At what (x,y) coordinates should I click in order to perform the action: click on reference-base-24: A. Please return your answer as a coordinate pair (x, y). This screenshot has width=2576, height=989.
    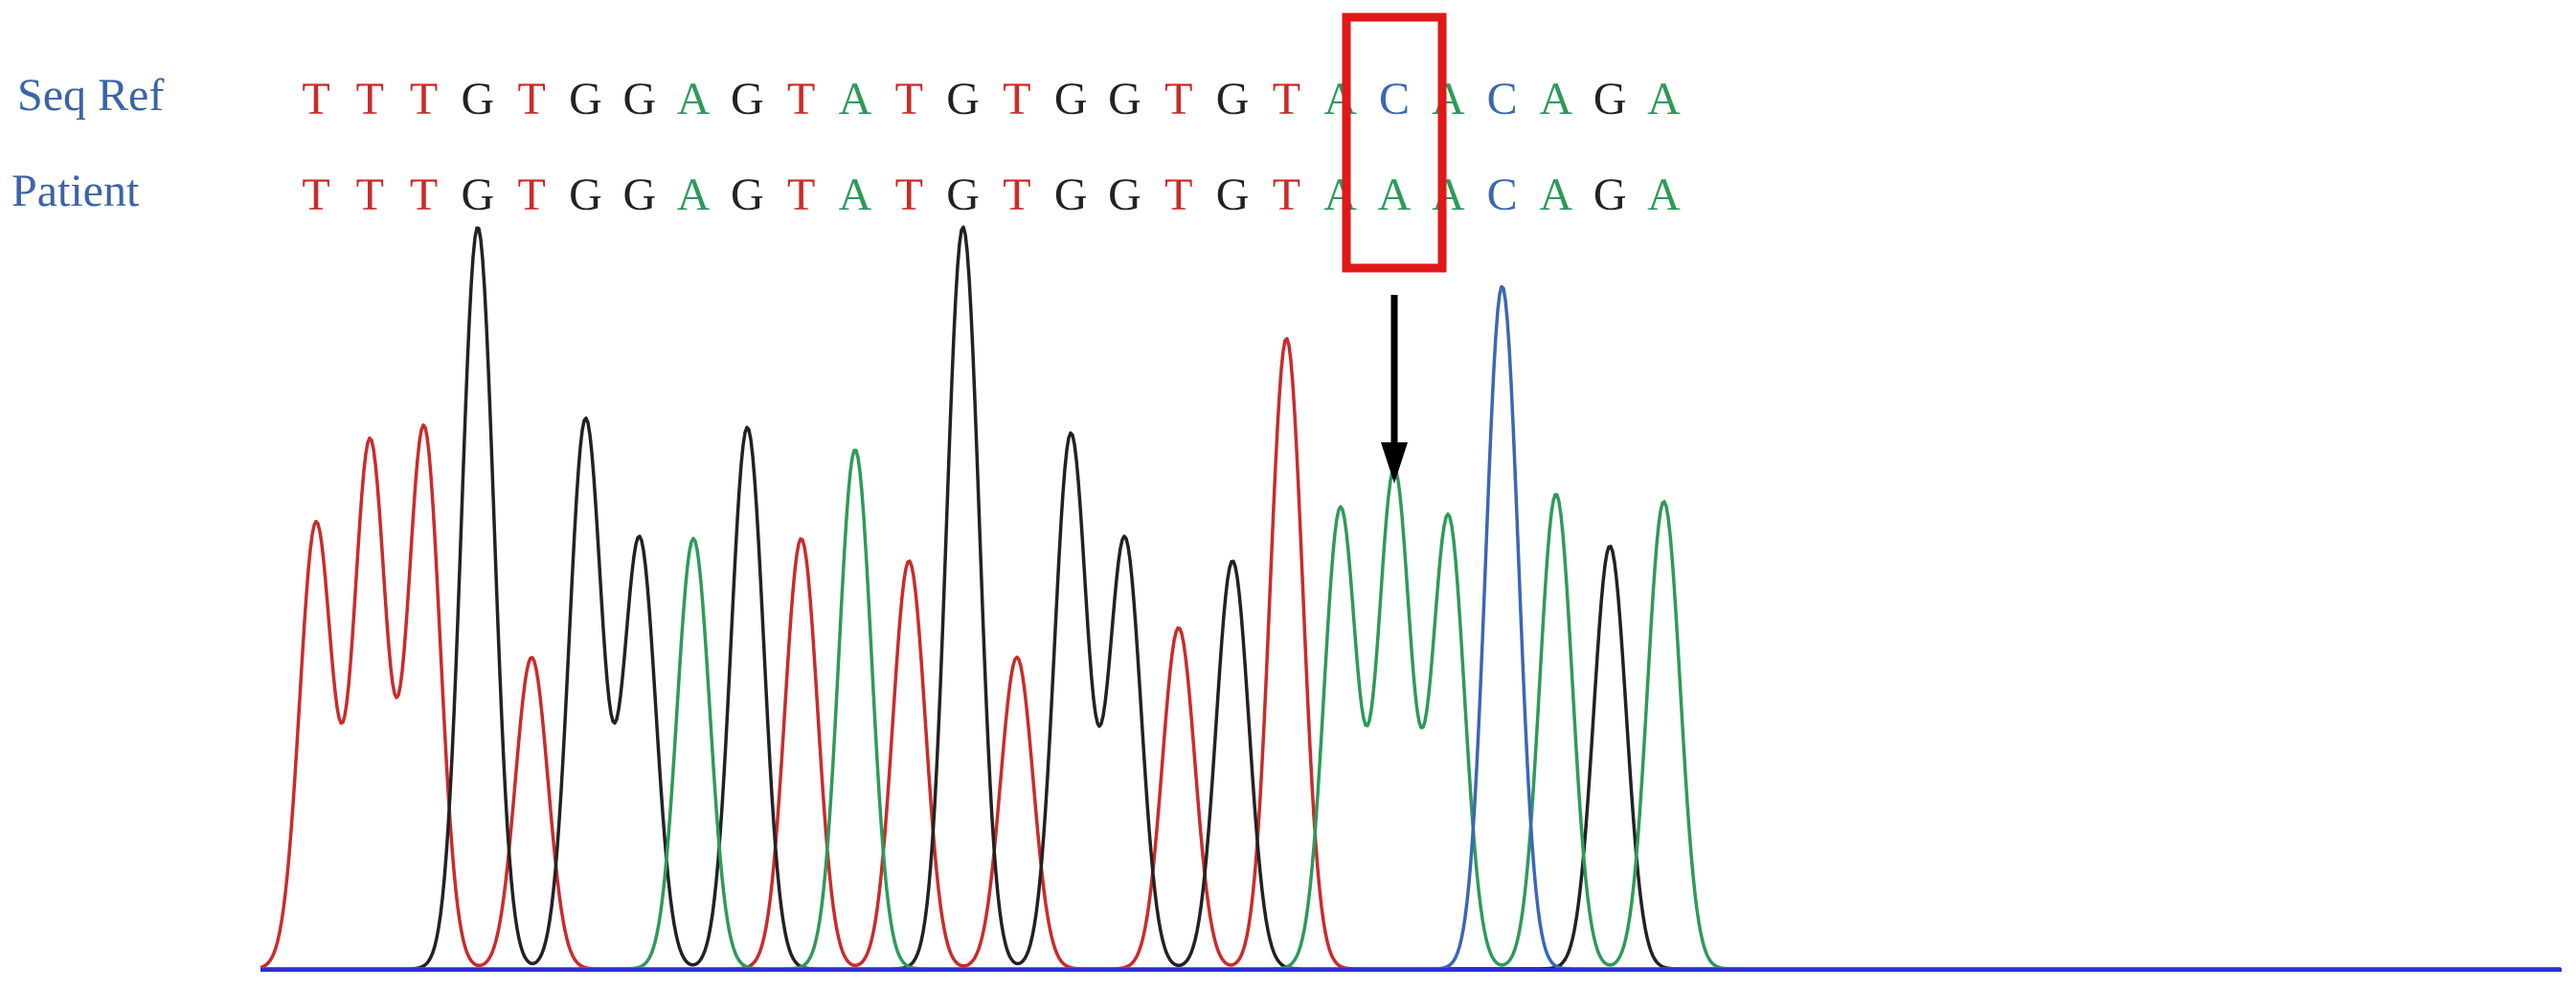
    Looking at the image, I should click on (1556, 99).